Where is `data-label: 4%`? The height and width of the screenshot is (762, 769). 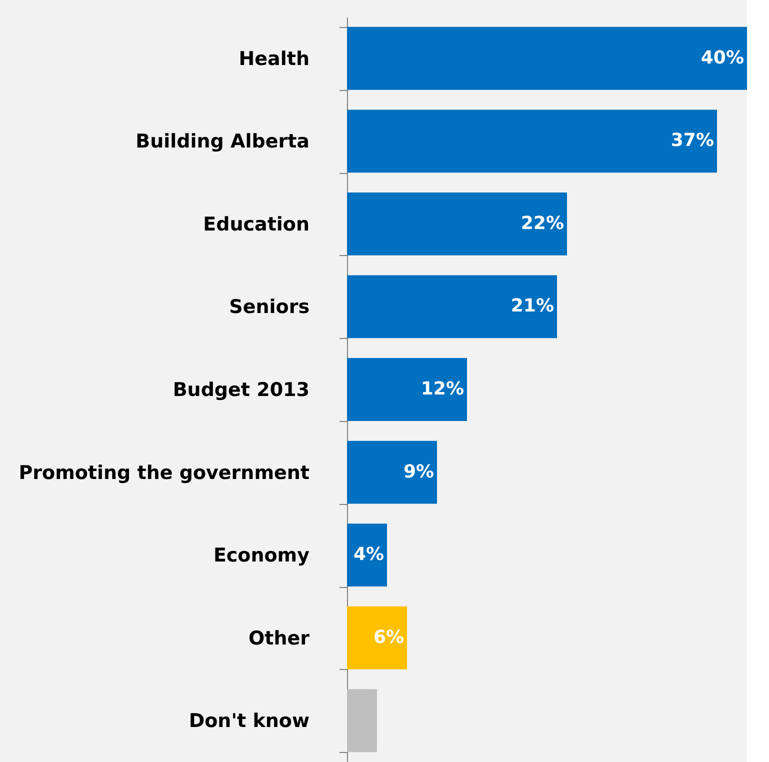 data-label: 4% is located at coordinates (368, 555).